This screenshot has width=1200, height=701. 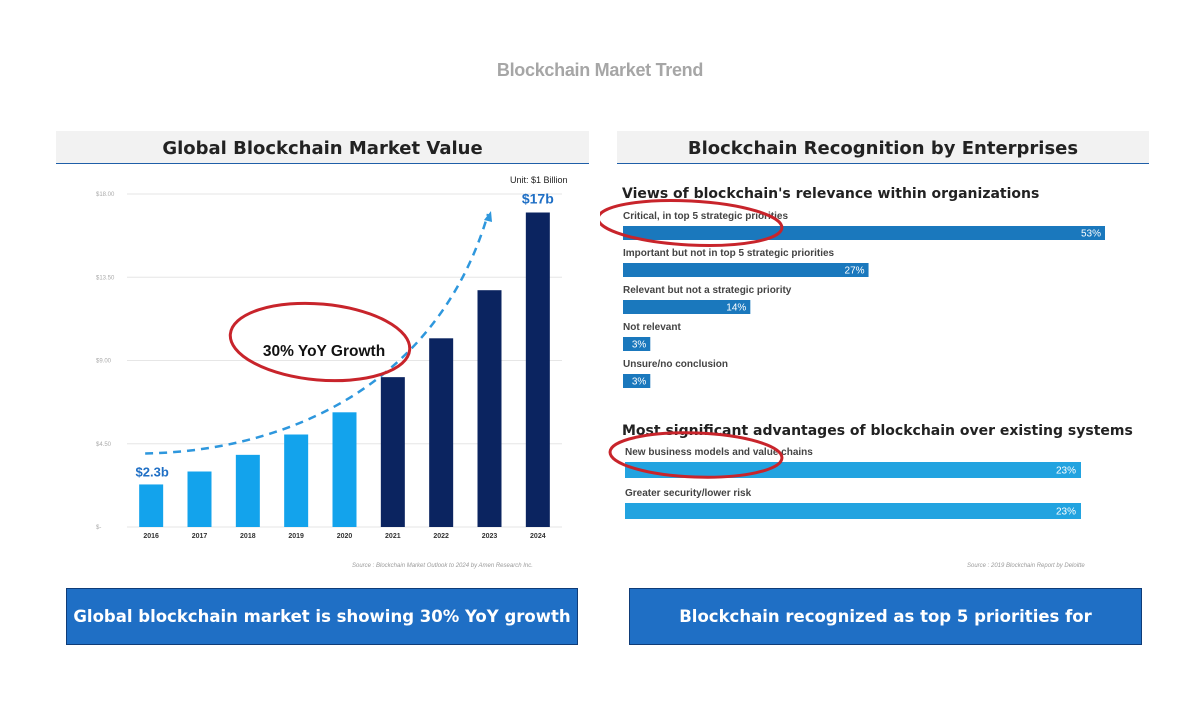 I want to click on growth-label: 30% YoY Growth, so click(x=324, y=351).